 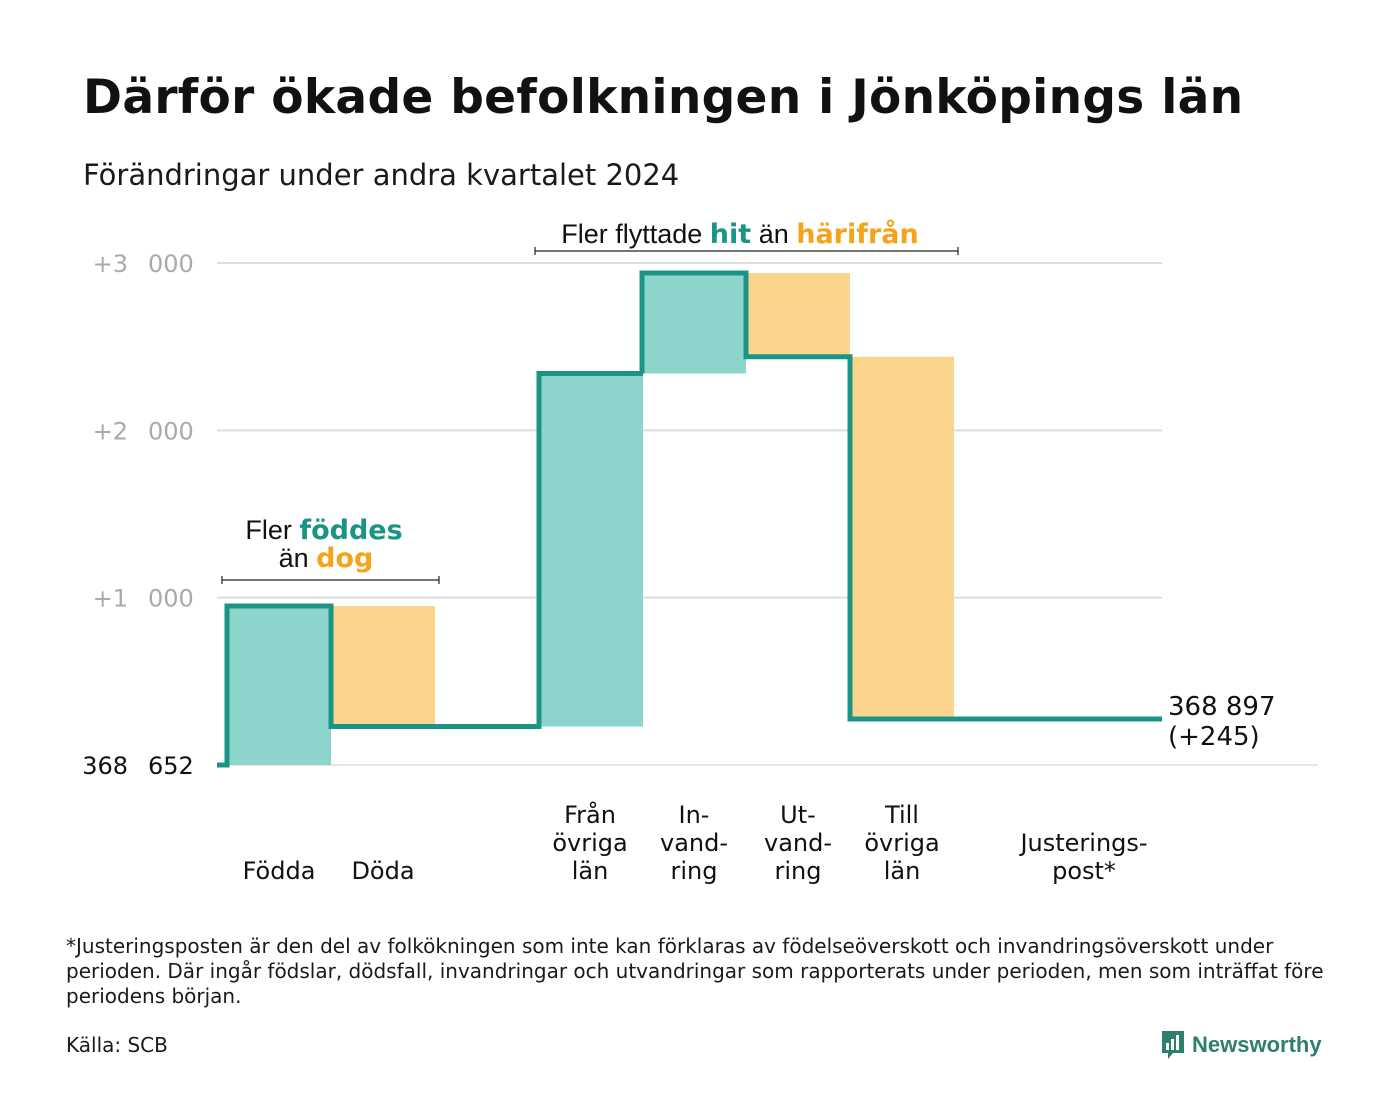 I want to click on x-category-label: Födda, so click(x=279, y=871).